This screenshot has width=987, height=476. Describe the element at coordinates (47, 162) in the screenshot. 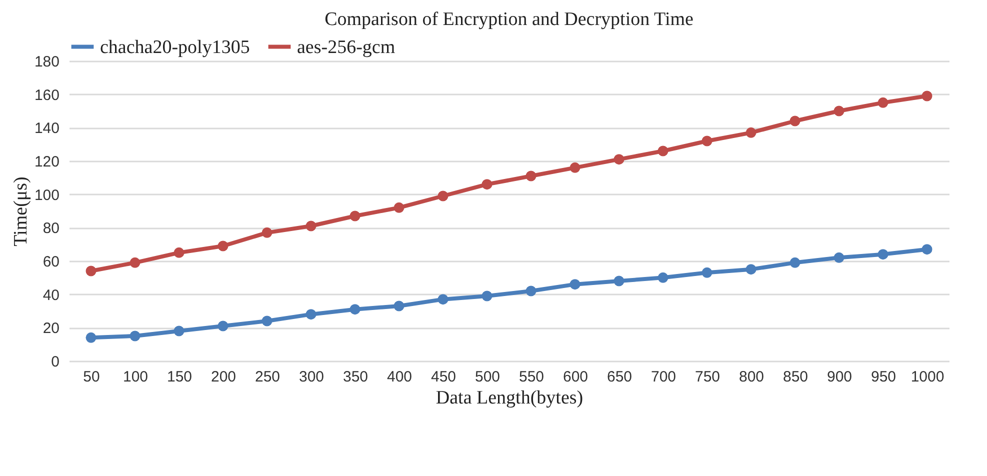

I see `y-tick-label: 120` at that location.